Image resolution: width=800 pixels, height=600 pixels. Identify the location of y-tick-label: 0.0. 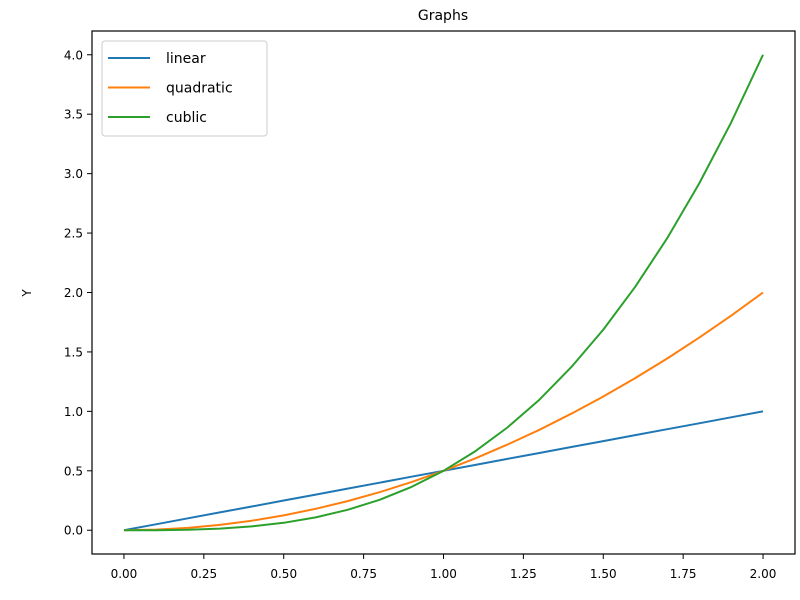
(73, 531).